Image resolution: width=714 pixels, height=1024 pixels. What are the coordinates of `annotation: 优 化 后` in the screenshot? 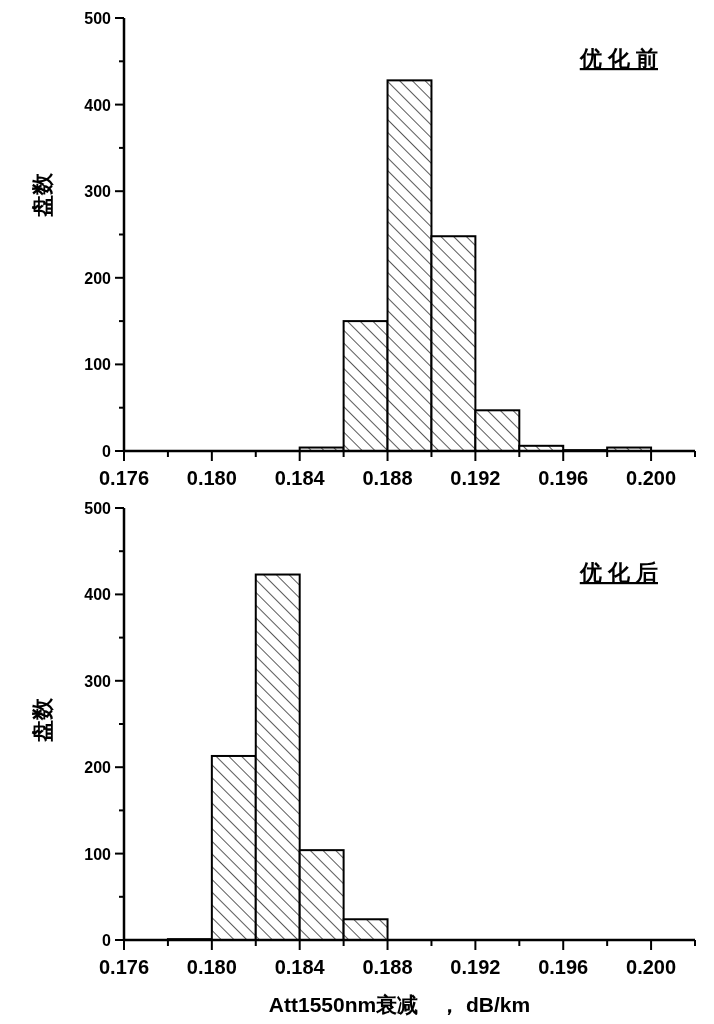 It's located at (618, 572).